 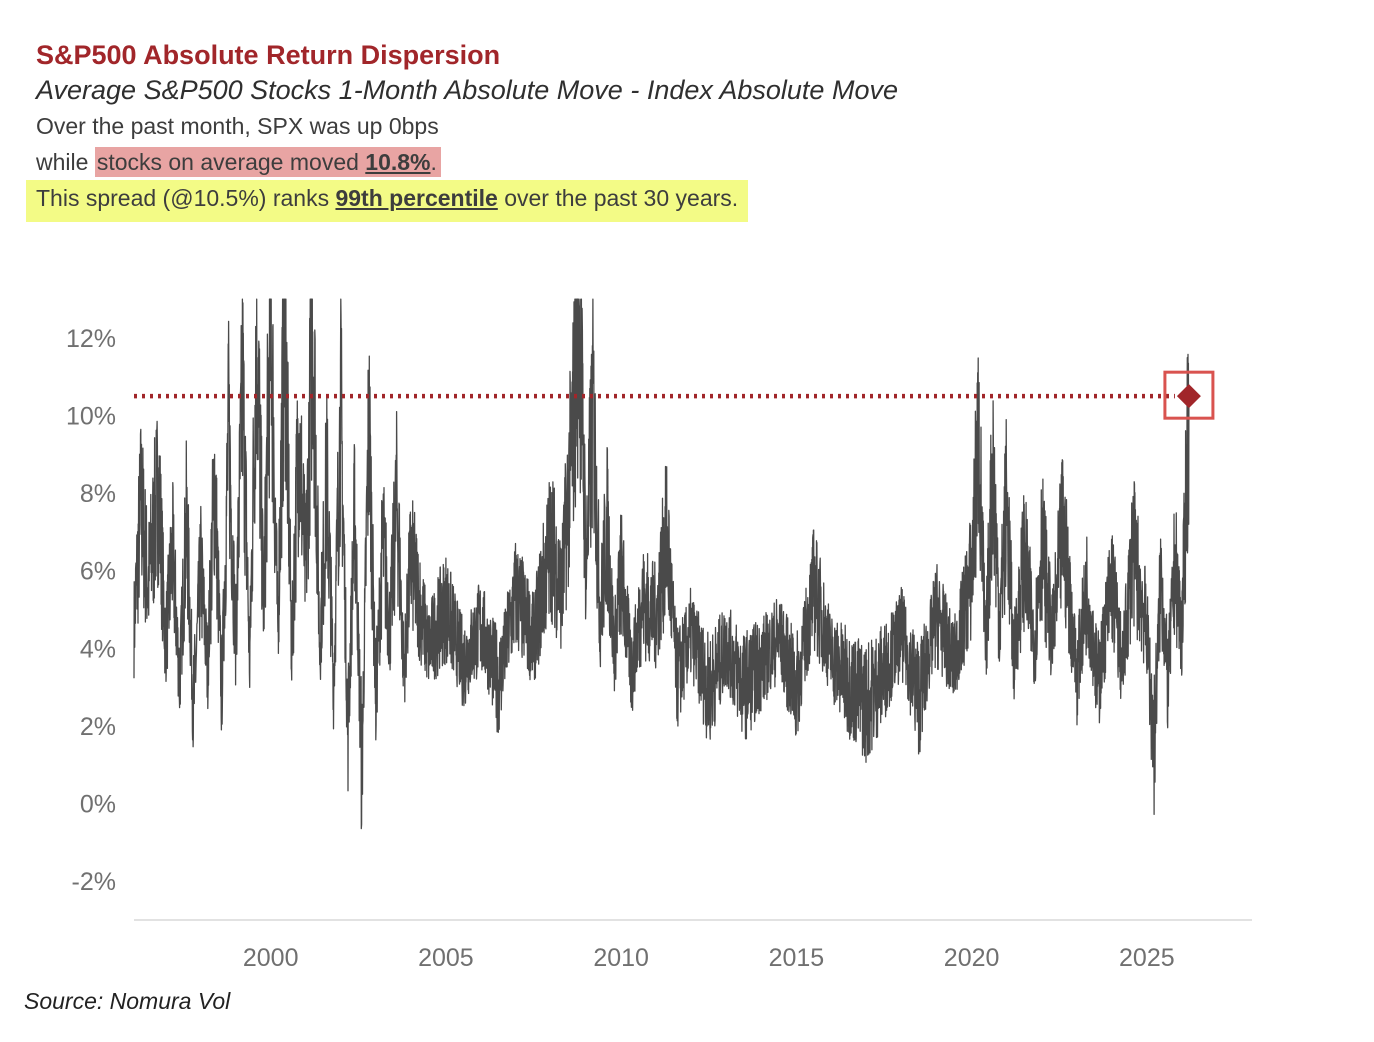 I want to click on y-tick-label: 2%, so click(x=98, y=727).